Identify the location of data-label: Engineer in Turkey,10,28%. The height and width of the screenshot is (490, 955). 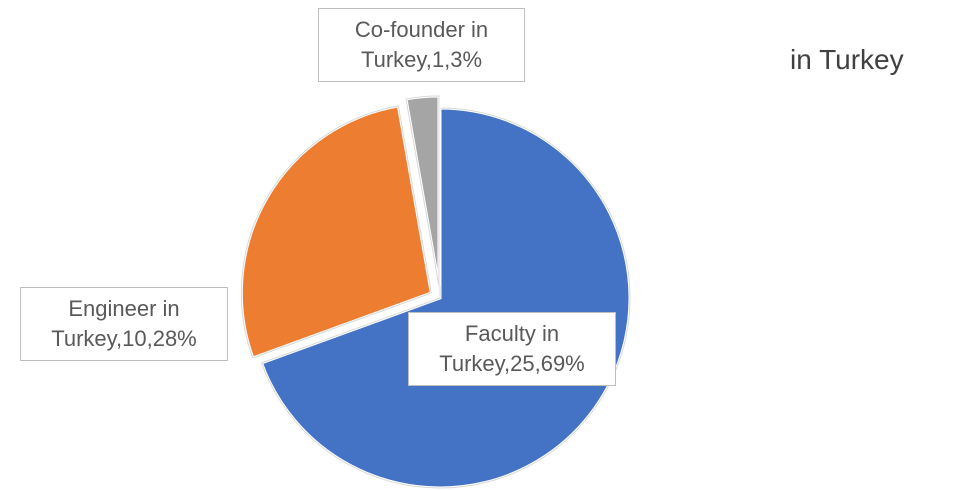
(124, 324).